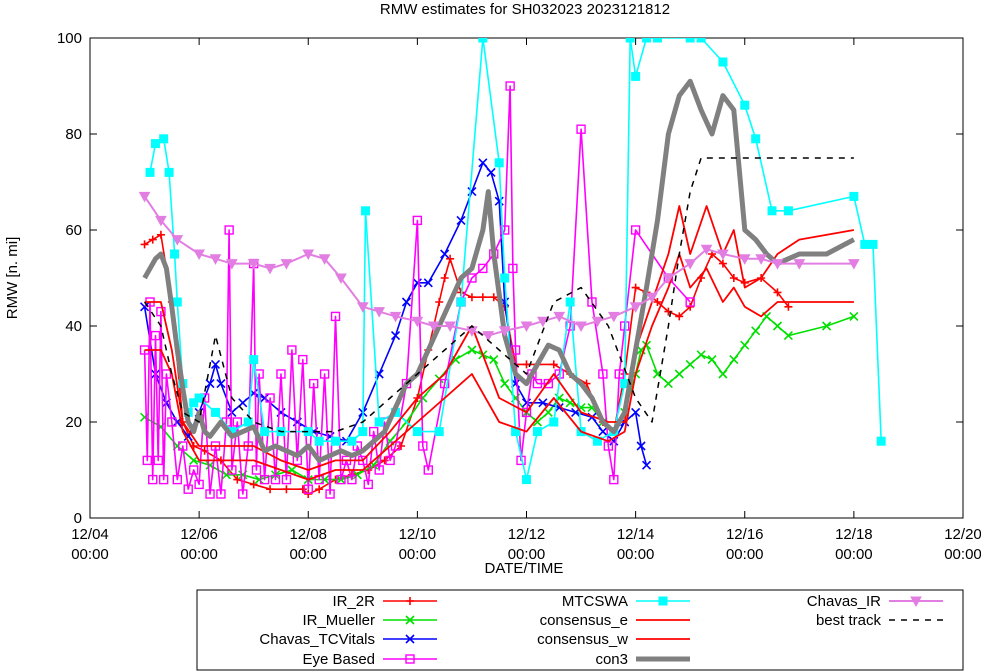 The width and height of the screenshot is (981, 672). I want to click on legend-label-ir-2r: IR_2R, so click(353, 601).